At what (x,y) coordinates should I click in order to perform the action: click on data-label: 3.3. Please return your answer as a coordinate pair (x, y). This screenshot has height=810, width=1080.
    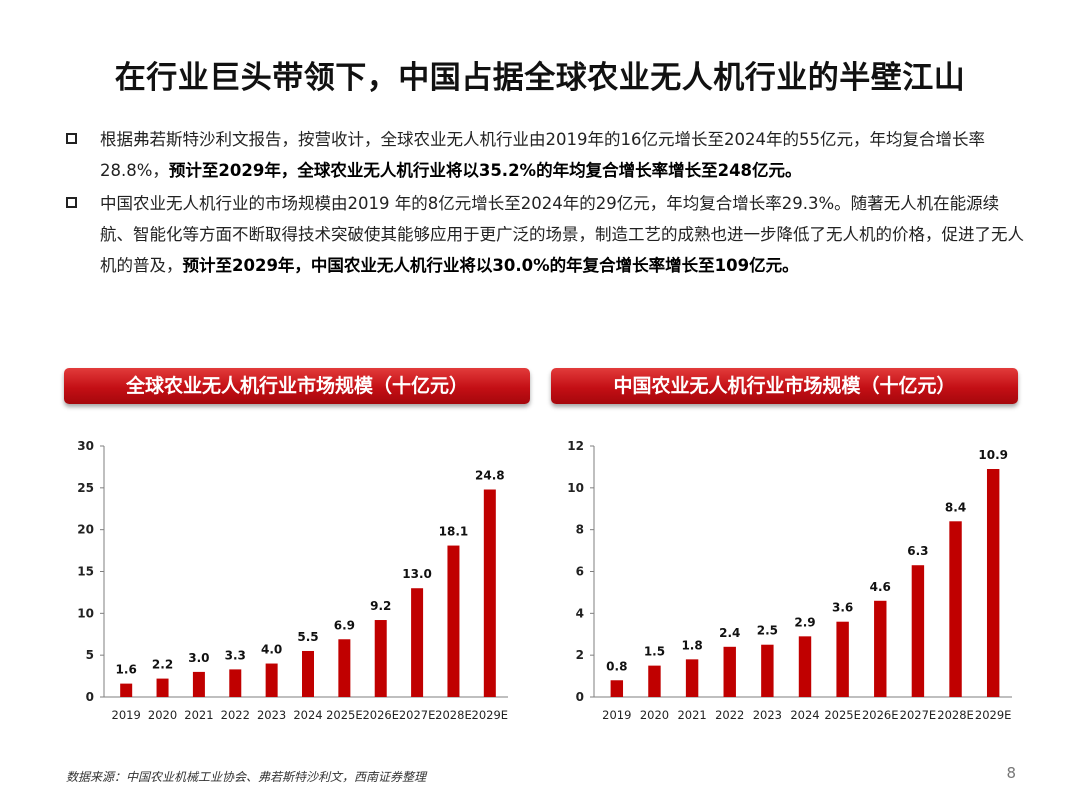
    Looking at the image, I should click on (235, 655).